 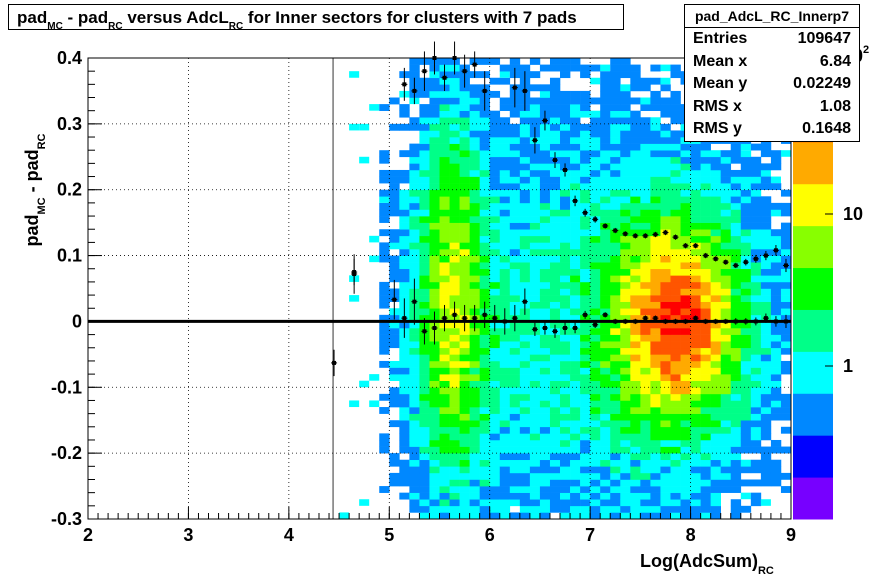 What do you see at coordinates (755, 258) in the screenshot?
I see `profile-upper-point` at bounding box center [755, 258].